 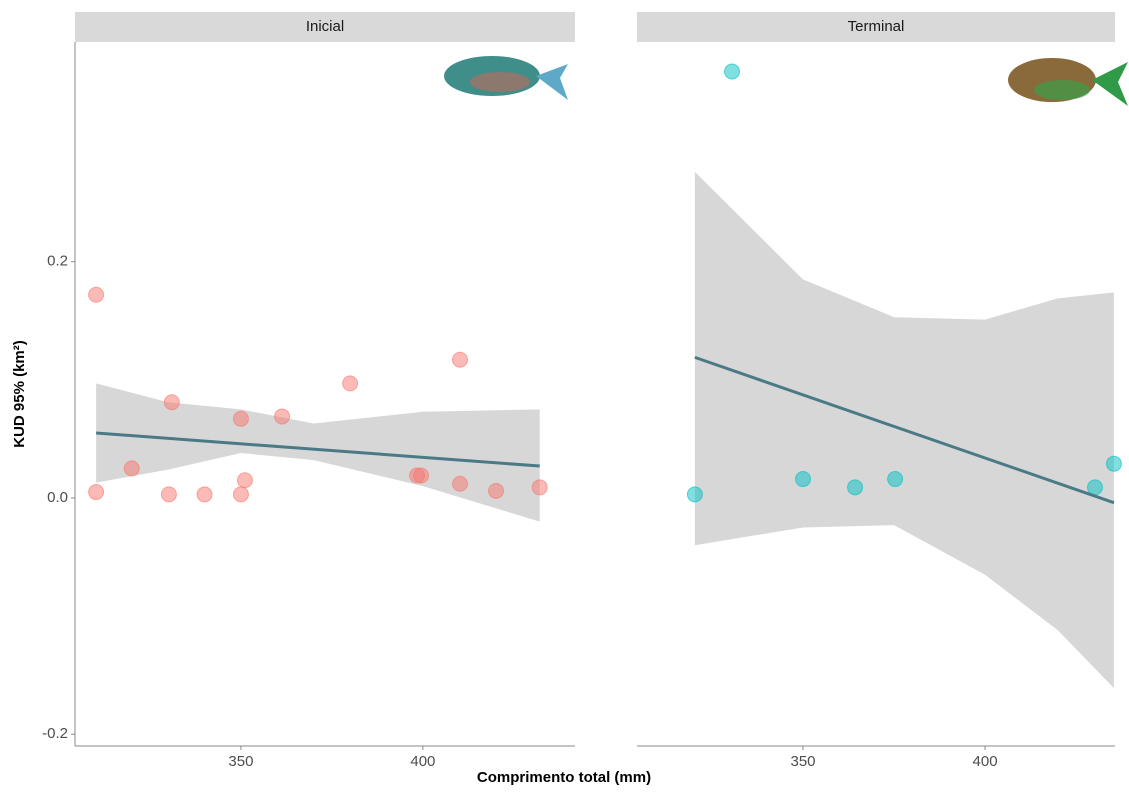 I want to click on facet-title: Inicial, so click(x=325, y=26).